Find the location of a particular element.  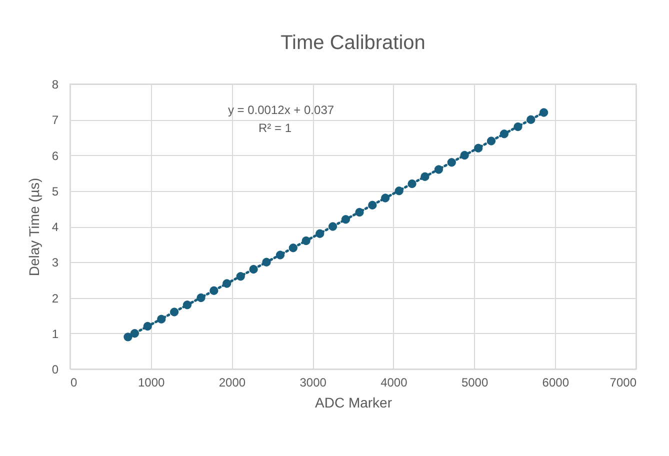

x-tick-label: 1000 is located at coordinates (152, 383).